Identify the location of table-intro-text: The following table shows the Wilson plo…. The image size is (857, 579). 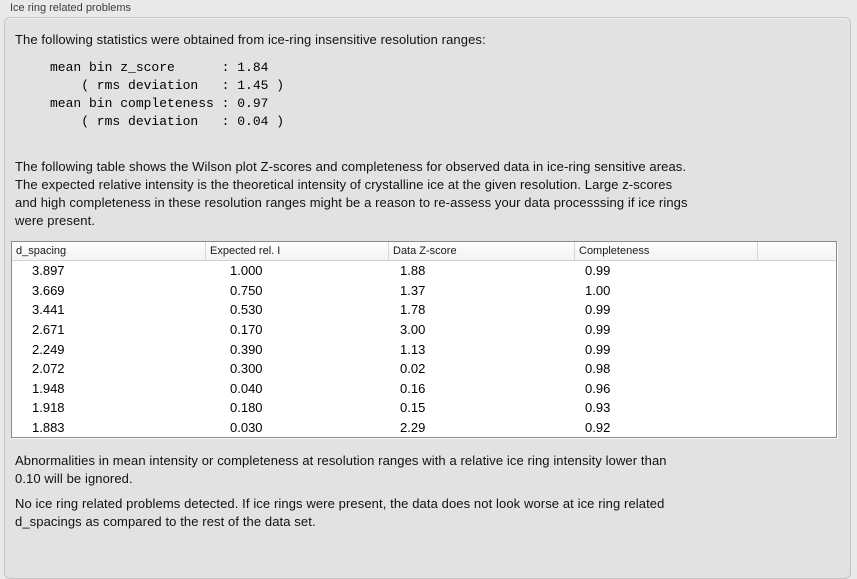
(351, 193).